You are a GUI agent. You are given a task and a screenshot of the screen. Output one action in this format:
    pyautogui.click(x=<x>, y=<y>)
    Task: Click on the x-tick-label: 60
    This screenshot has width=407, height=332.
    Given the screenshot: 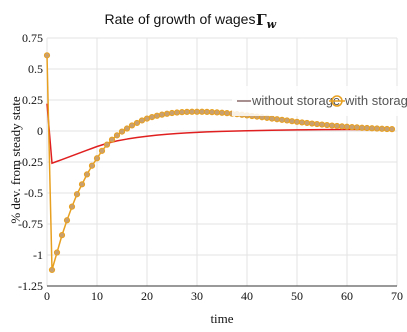 What is the action you would take?
    pyautogui.click(x=347, y=296)
    